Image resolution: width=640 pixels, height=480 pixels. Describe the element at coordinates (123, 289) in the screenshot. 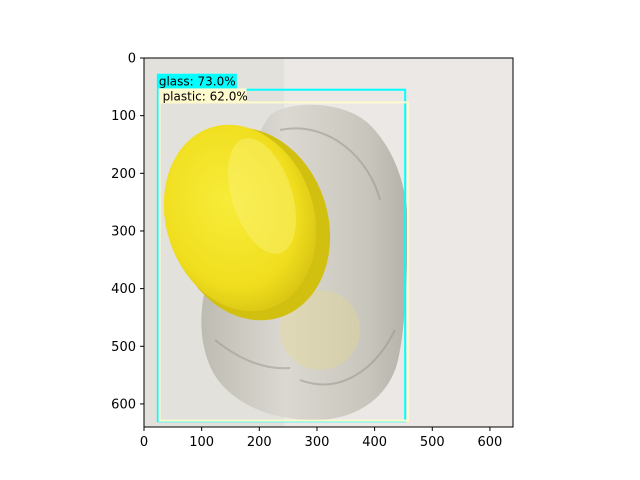

I see `y-tick-label: 400` at that location.